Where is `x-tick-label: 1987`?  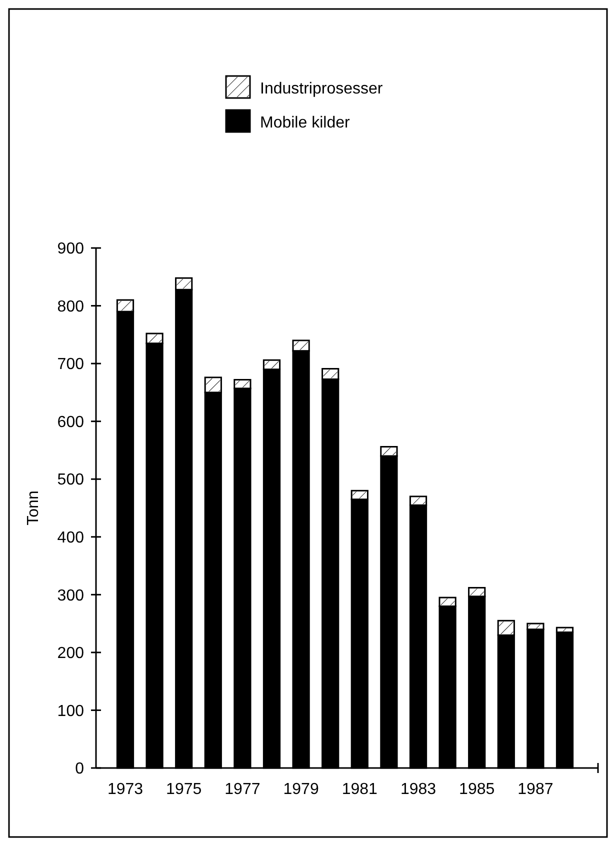
x-tick-label: 1987 is located at coordinates (536, 789).